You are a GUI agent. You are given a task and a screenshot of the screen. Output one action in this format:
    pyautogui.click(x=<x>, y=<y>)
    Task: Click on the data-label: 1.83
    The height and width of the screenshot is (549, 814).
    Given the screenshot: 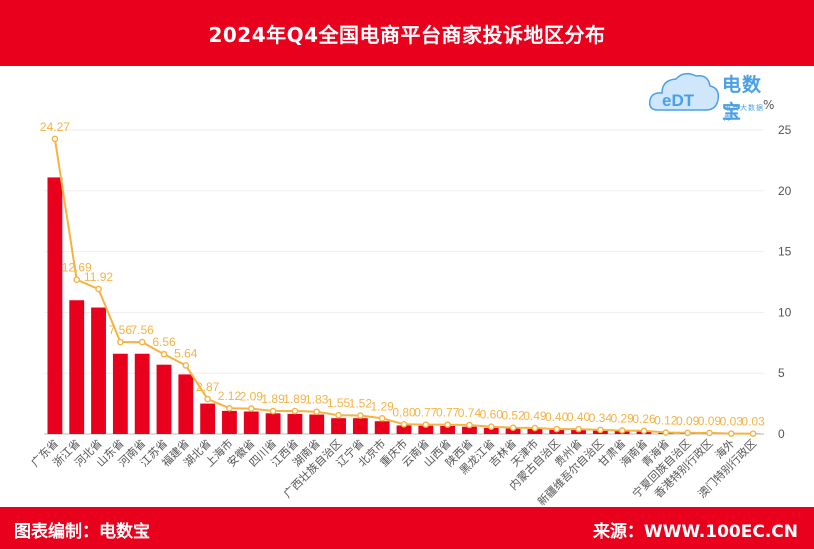 What is the action you would take?
    pyautogui.click(x=317, y=400)
    